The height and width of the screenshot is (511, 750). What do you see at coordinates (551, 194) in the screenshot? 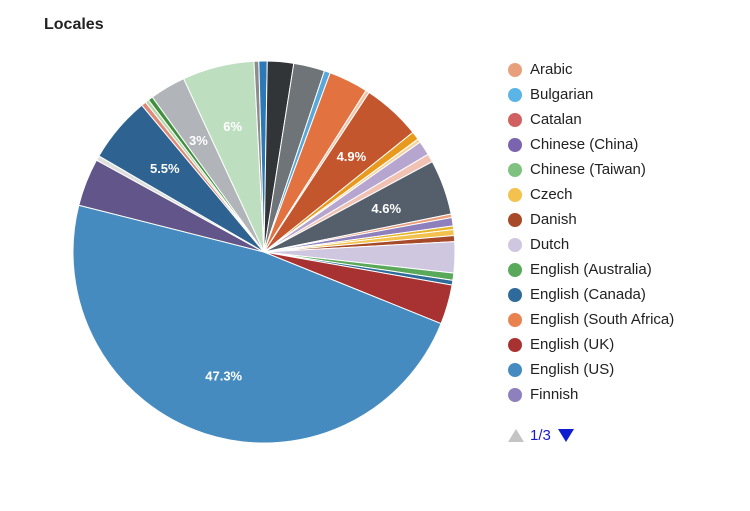
I see `legend-label: Czech` at bounding box center [551, 194].